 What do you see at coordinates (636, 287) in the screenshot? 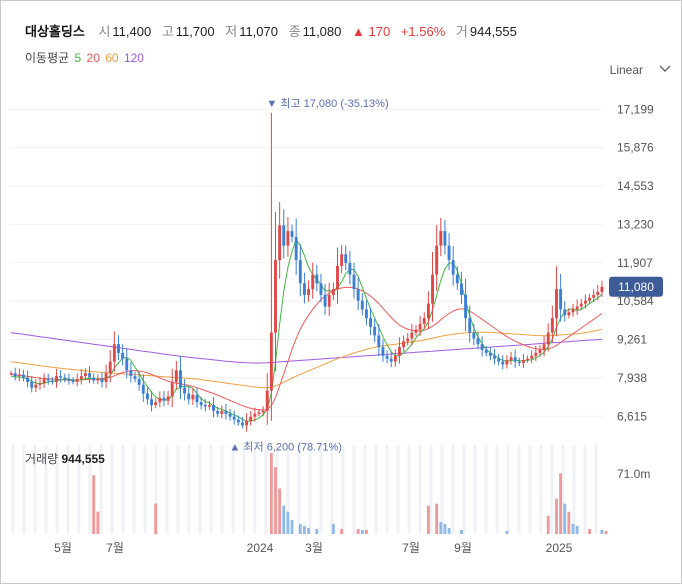
I see `current-price-label: 11,080` at bounding box center [636, 287].